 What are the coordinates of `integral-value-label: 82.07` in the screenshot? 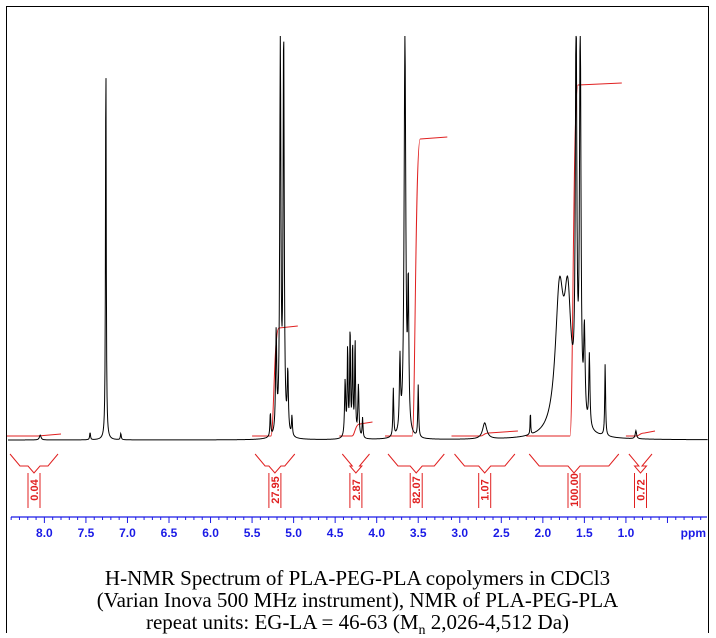 It's located at (417, 490).